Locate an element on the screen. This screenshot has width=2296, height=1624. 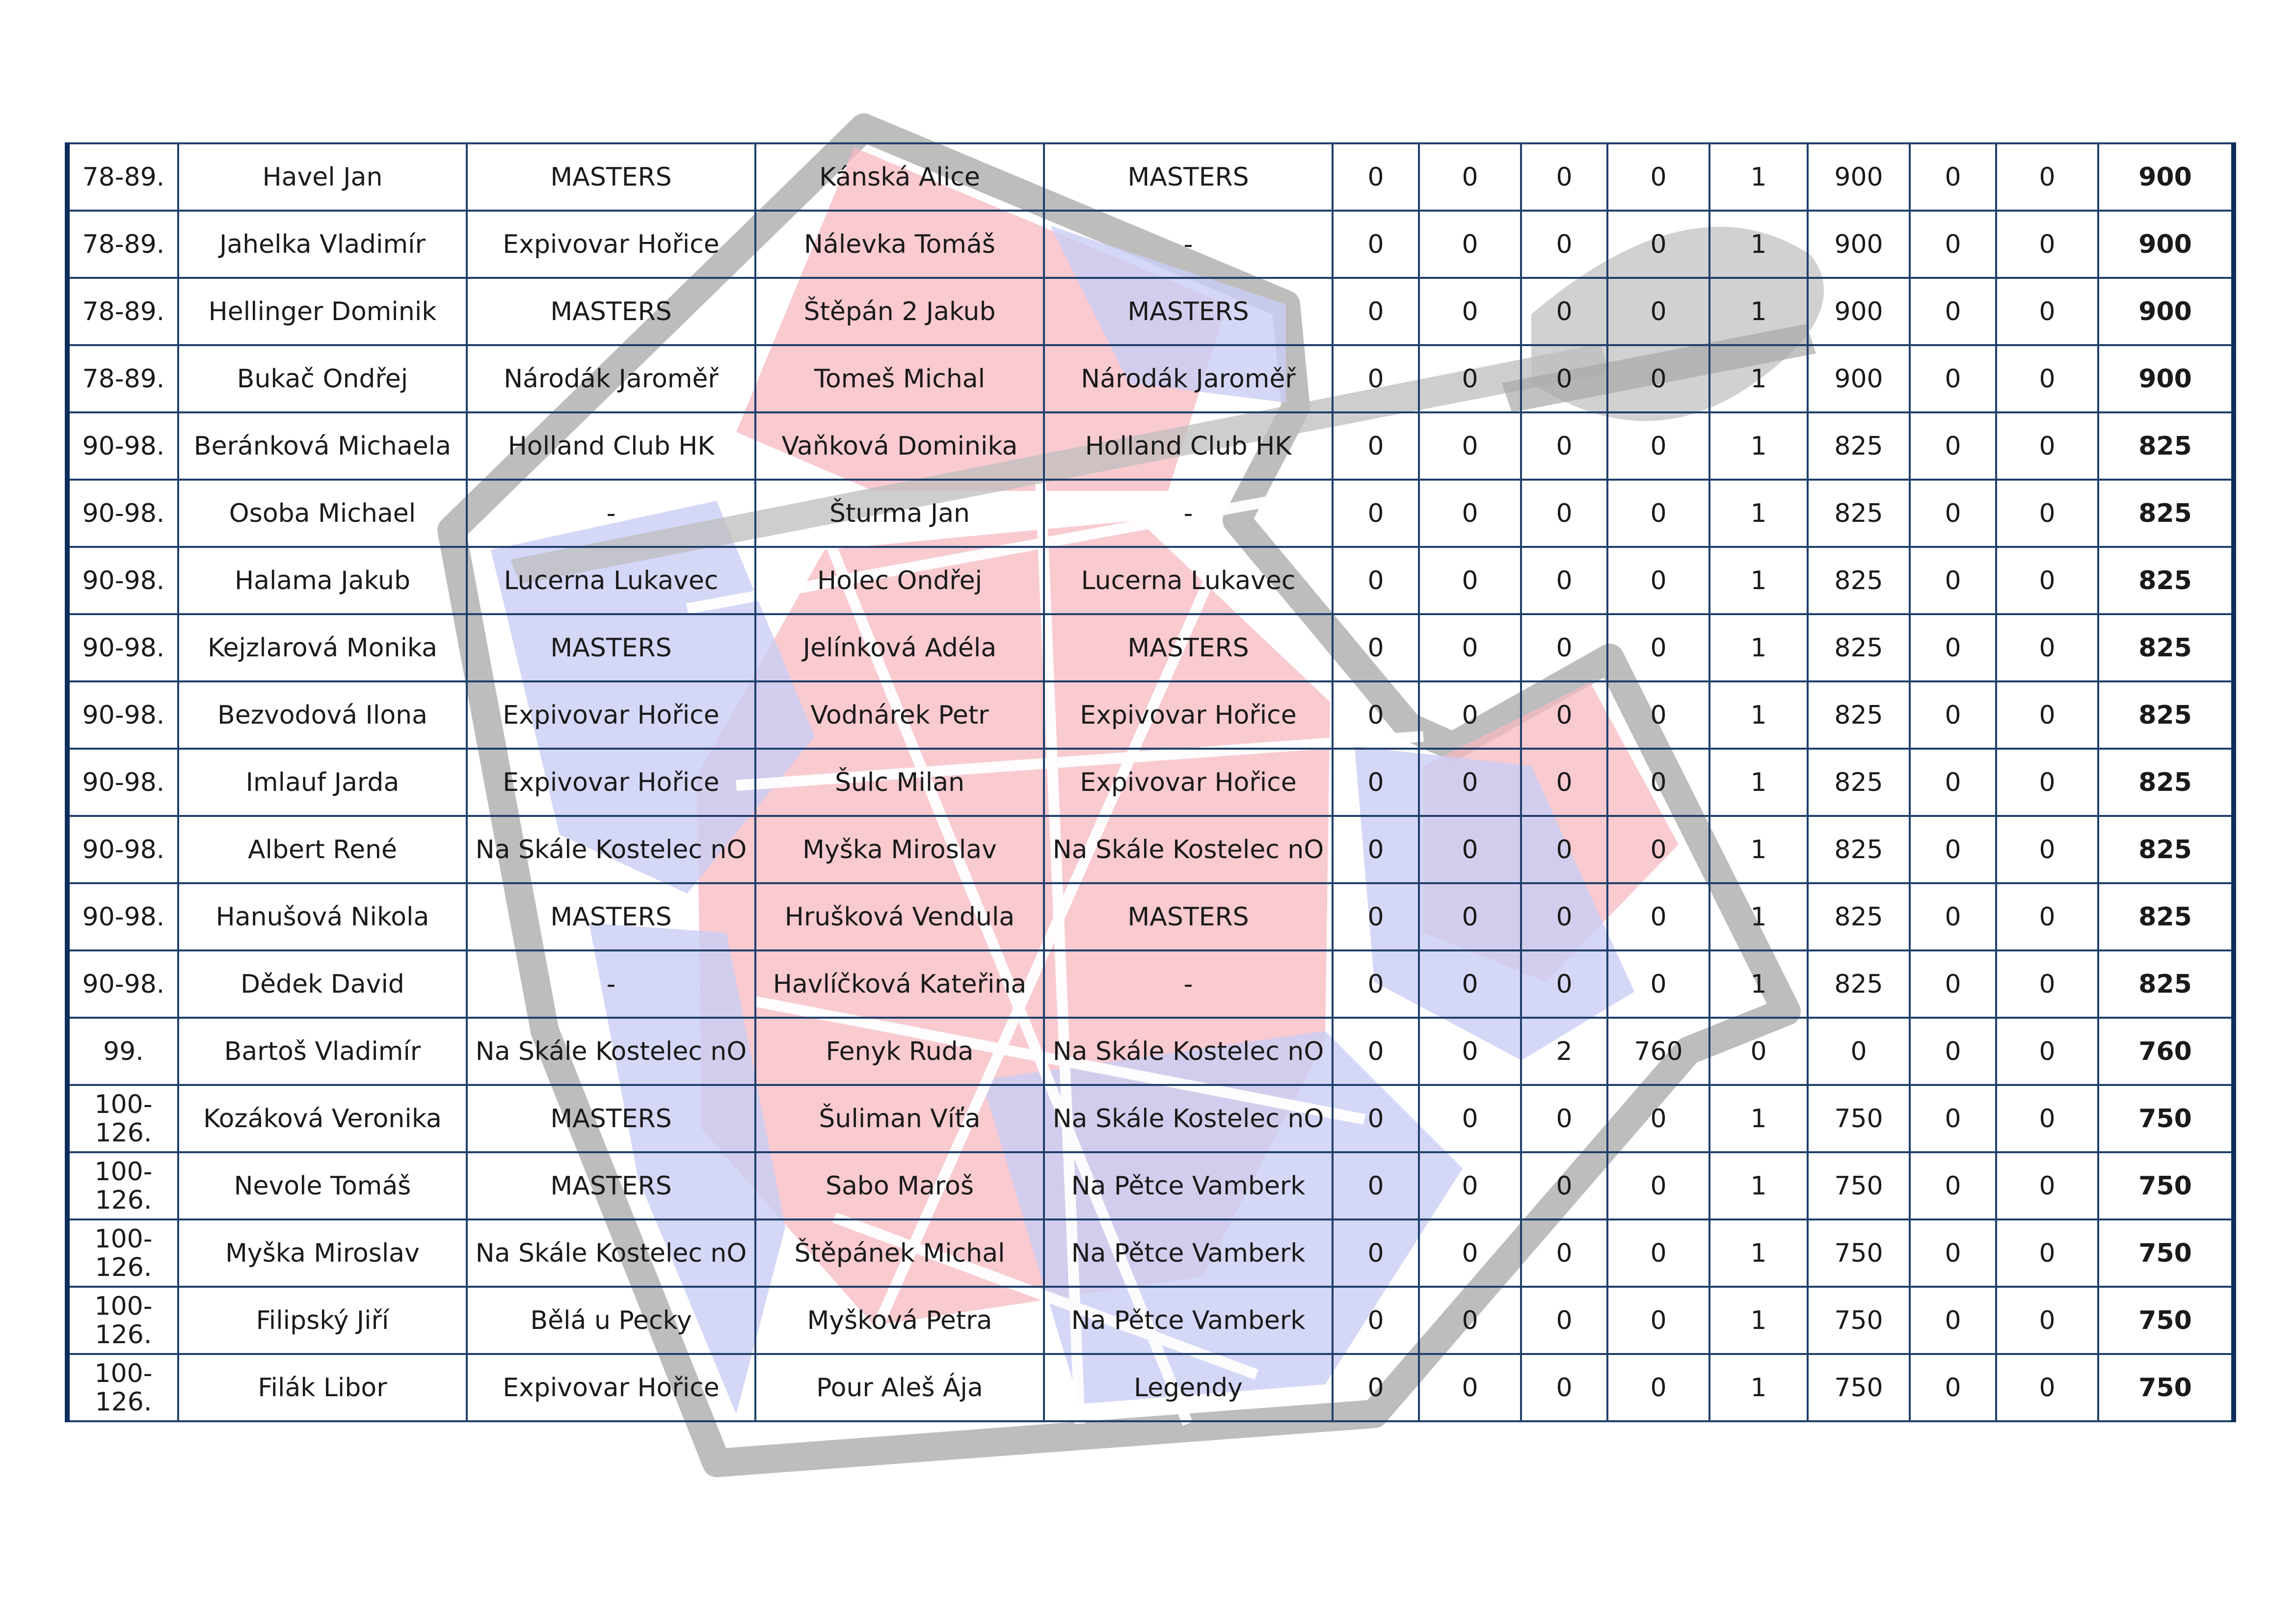
partner-club-cell: Národák Jaroměř is located at coordinates (1188, 378).